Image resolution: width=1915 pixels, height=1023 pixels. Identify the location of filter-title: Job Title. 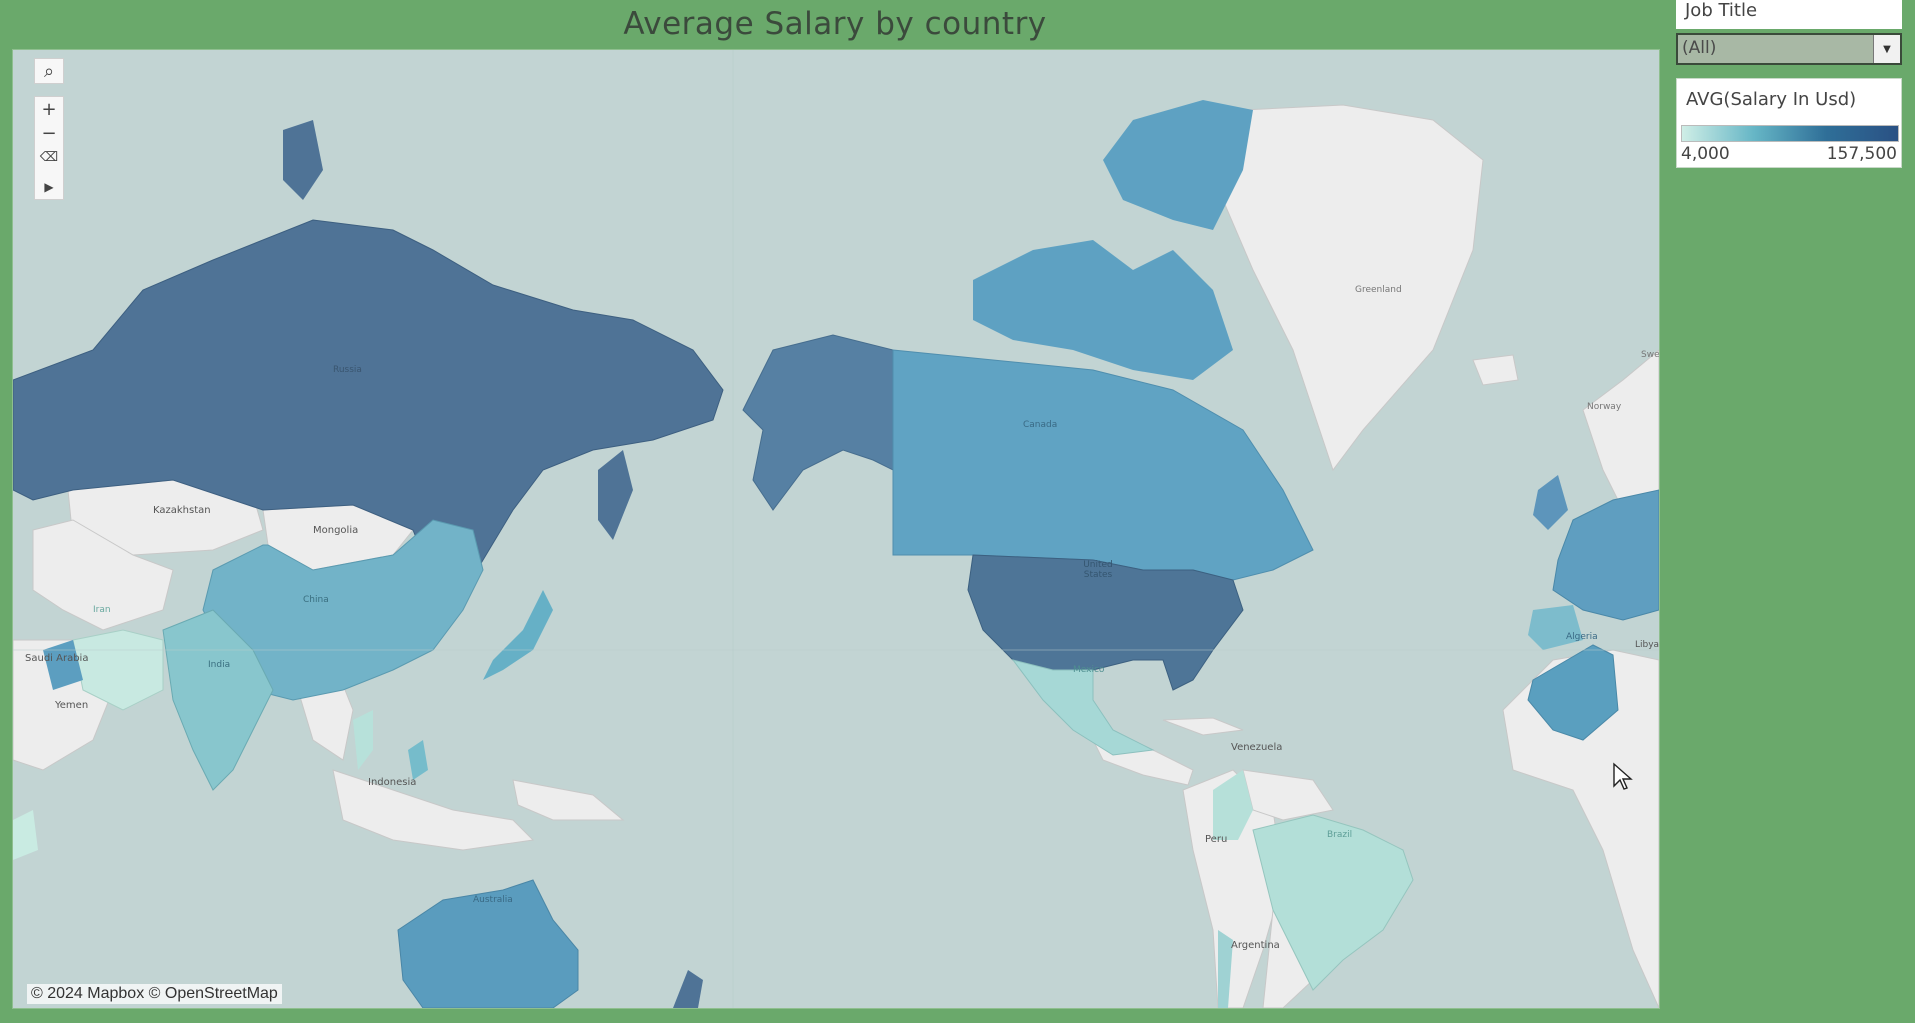
(1789, 14).